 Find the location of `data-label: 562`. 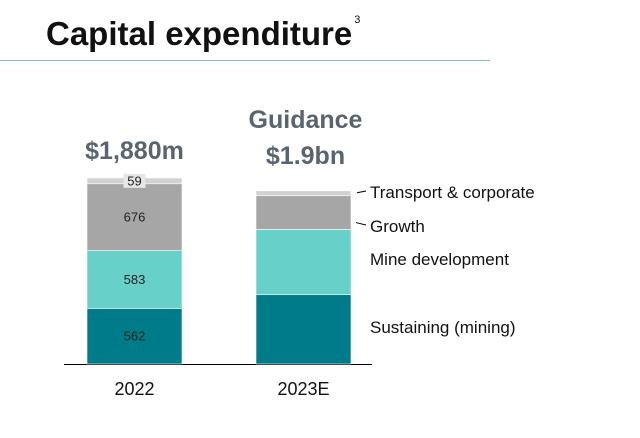

data-label: 562 is located at coordinates (135, 336).